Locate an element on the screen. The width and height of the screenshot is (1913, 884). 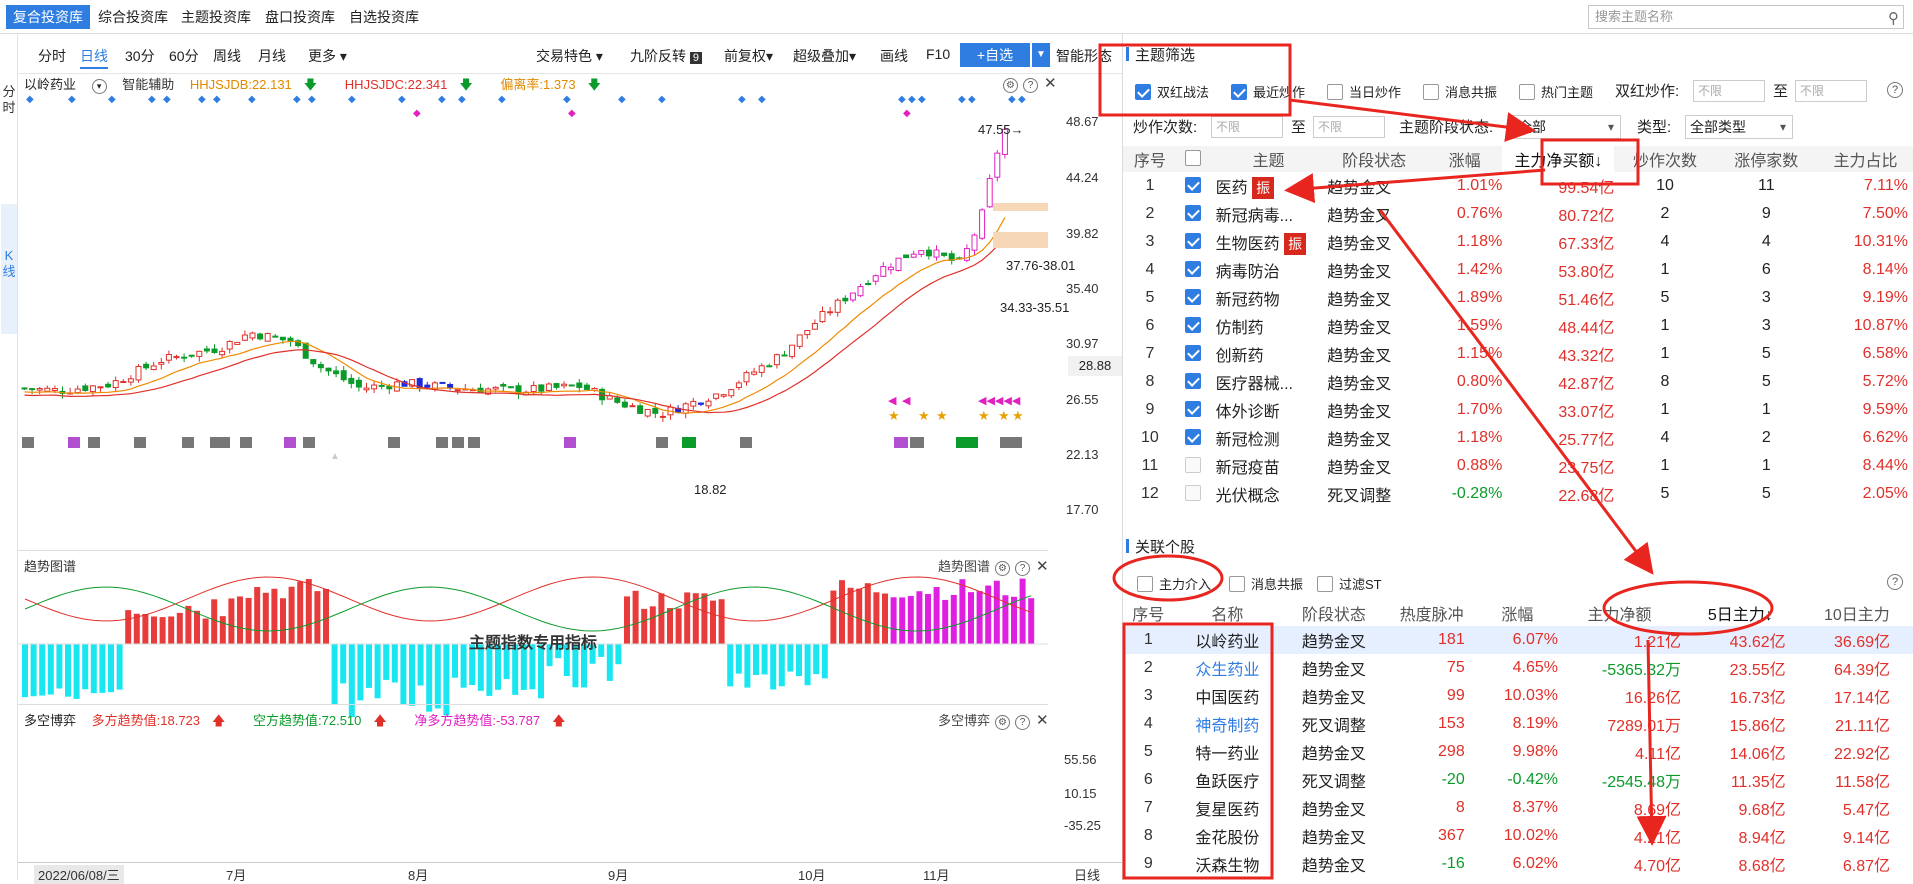
theme-name-cell: 新冠药物 is located at coordinates (1269, 298).